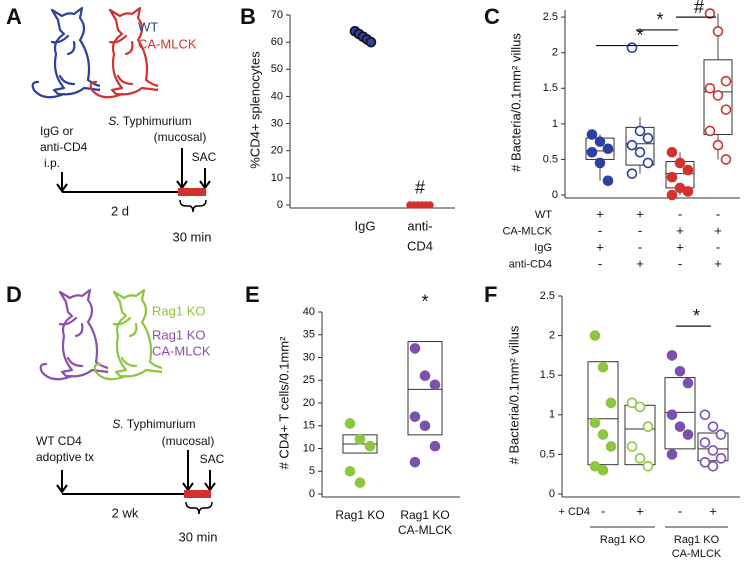  What do you see at coordinates (52, 163) in the screenshot?
I see `treatment-label: i.p.` at bounding box center [52, 163].